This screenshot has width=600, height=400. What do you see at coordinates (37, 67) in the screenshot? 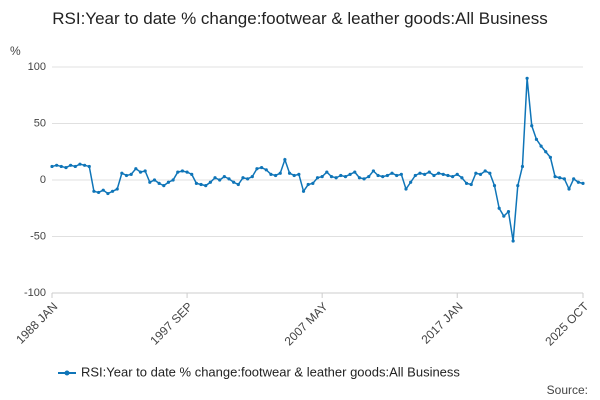
I see `y-tick-label: 100` at bounding box center [37, 67].